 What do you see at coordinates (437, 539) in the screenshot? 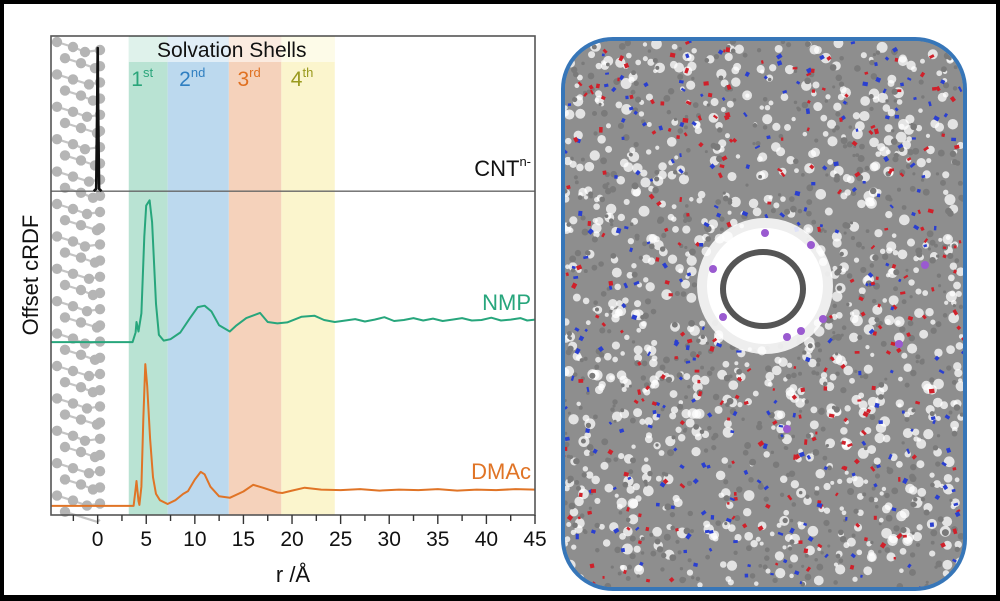
I see `x-tick-label: 35` at bounding box center [437, 539].